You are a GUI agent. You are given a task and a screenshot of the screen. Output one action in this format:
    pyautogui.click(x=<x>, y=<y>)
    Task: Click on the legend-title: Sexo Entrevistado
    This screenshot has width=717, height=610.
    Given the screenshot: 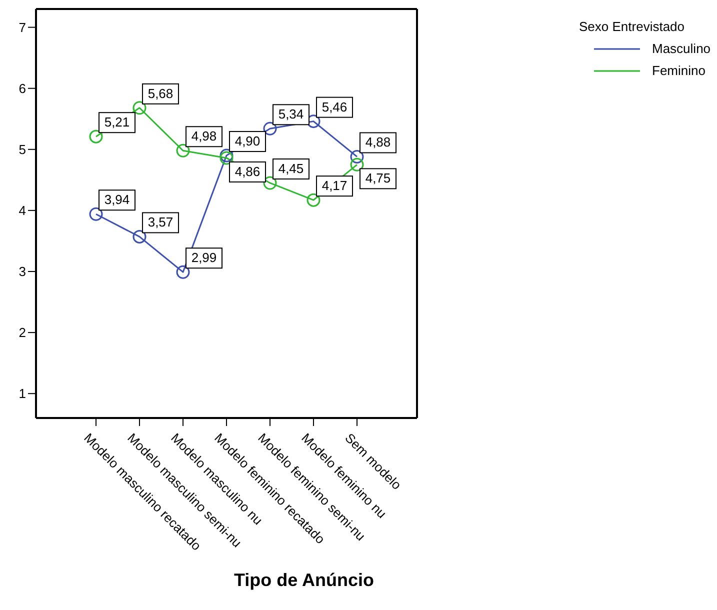 What is the action you would take?
    pyautogui.click(x=632, y=27)
    